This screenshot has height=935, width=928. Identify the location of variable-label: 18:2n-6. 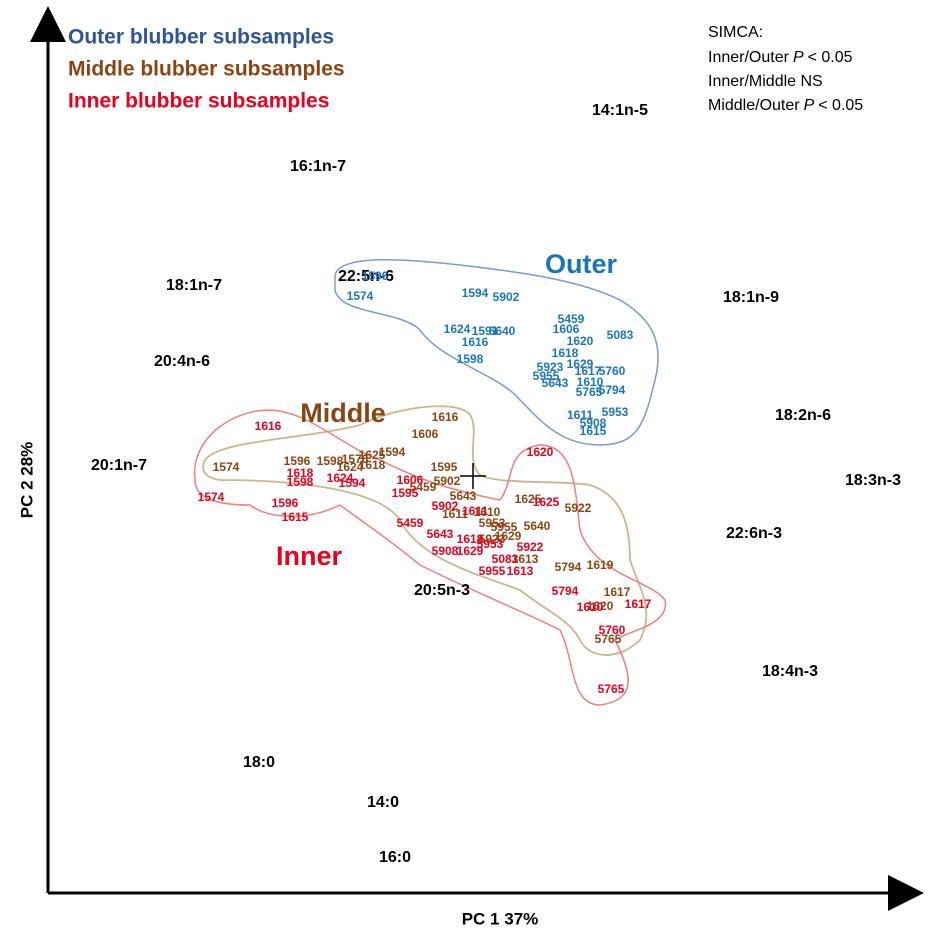
(803, 415).